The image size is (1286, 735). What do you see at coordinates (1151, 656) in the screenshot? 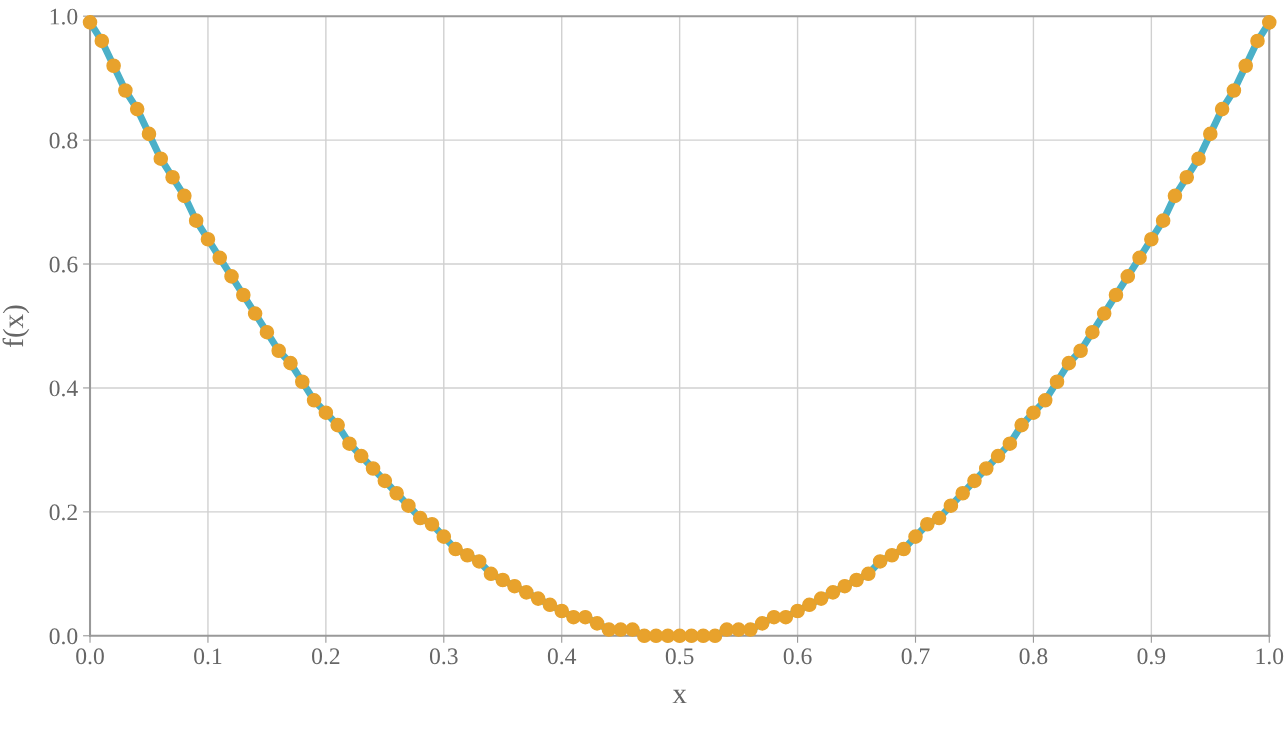
I see `x-tick-label: 0.9` at bounding box center [1151, 656].